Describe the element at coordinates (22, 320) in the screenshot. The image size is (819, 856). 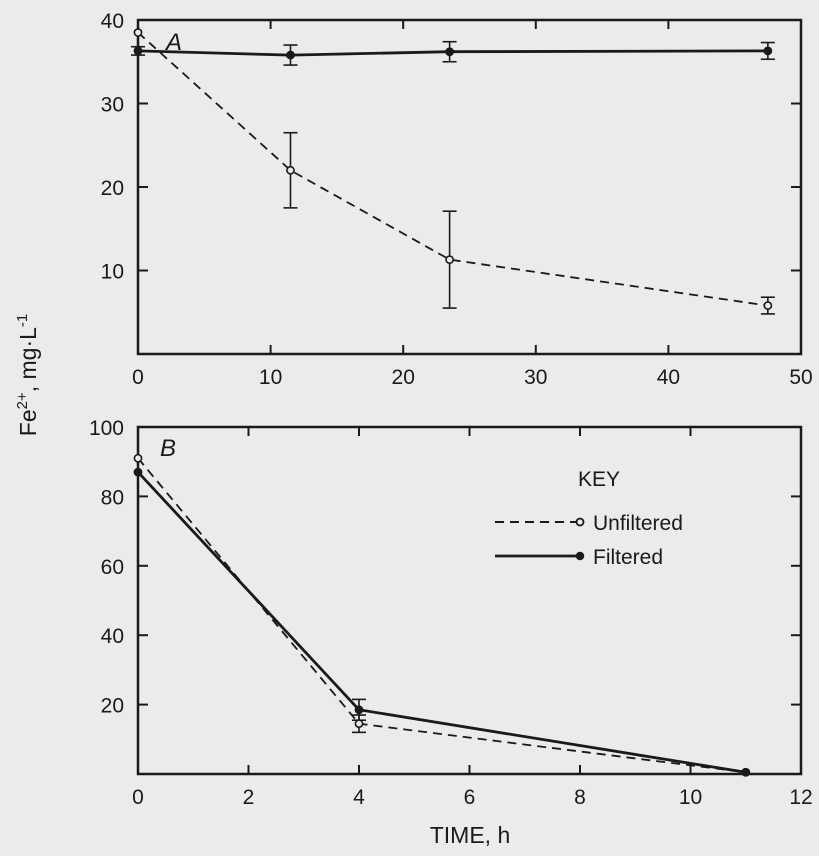
I see `y-axis-title-sup2: -1` at that location.